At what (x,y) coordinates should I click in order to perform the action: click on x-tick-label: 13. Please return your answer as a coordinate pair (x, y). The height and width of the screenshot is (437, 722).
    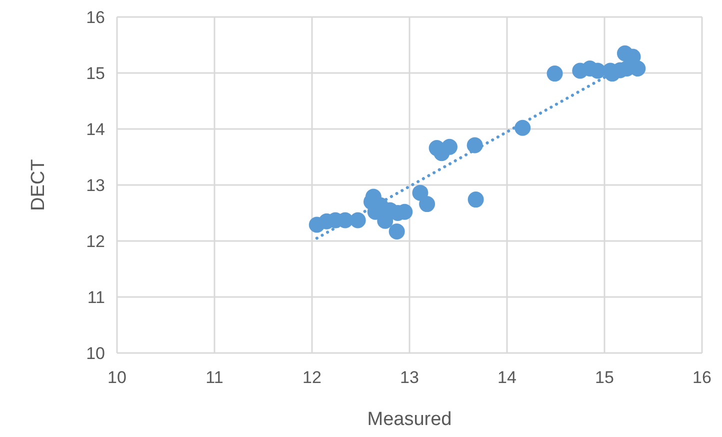
    Looking at the image, I should click on (409, 377).